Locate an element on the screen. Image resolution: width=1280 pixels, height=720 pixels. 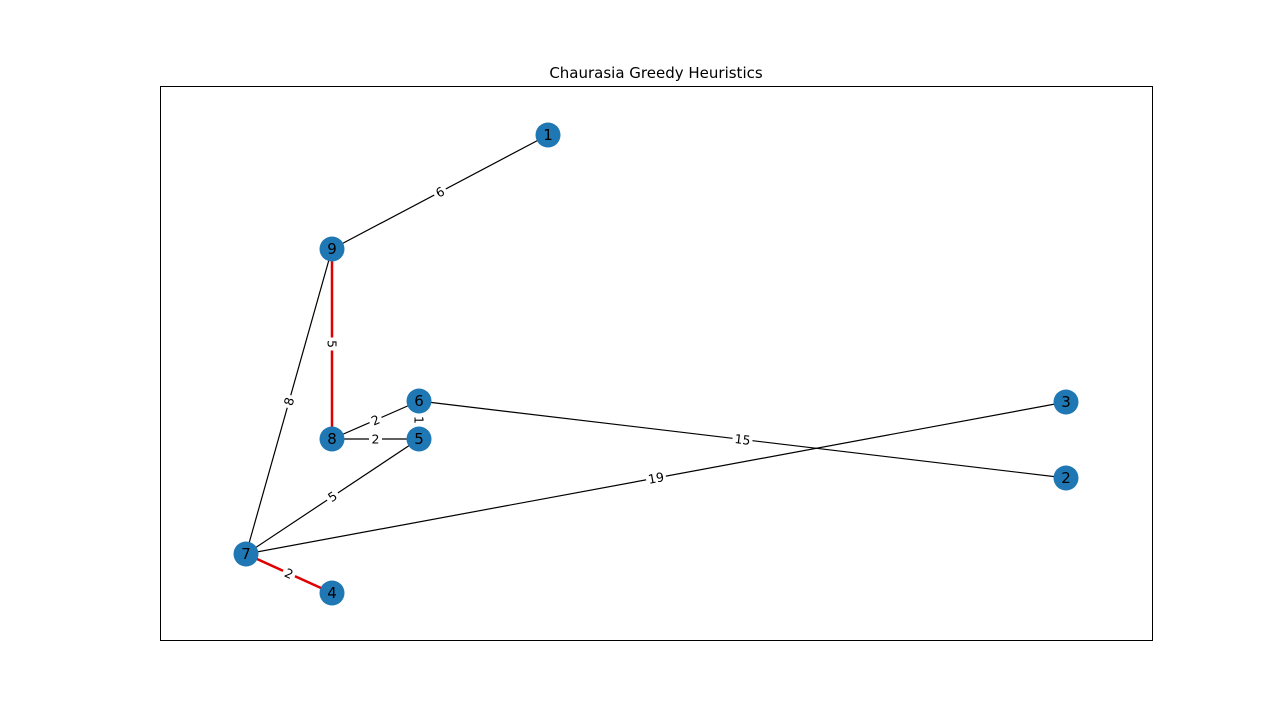
edge-weight-text: 19 is located at coordinates (656, 478).